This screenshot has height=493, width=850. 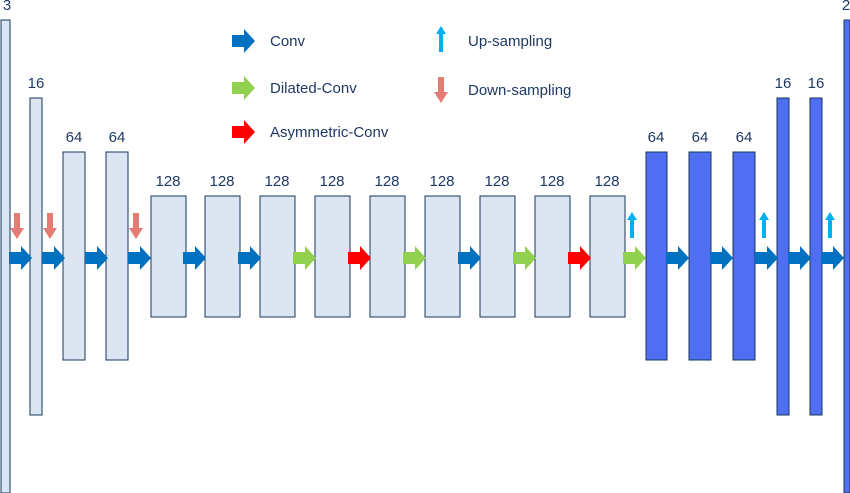 I want to click on legend-item-1: Conv, so click(x=269, y=41).